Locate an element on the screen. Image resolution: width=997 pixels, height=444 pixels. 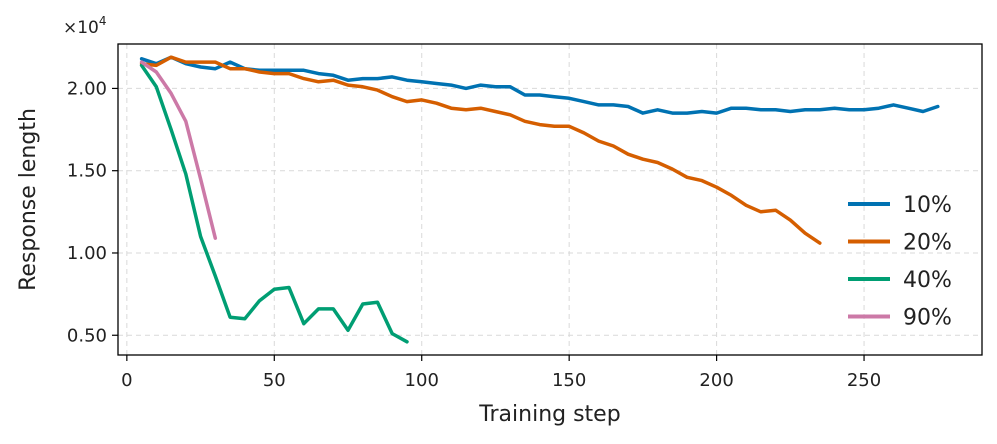
y-tick-label: 0.50 is located at coordinates (87, 335).